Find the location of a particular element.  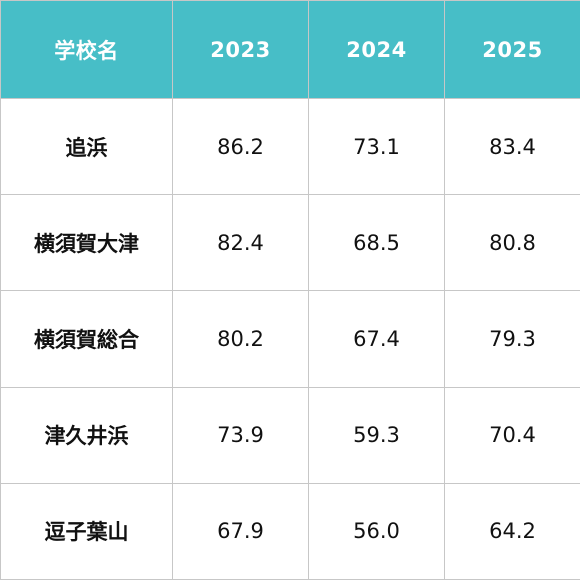

value-cell-2023: 80.2 is located at coordinates (240, 339).